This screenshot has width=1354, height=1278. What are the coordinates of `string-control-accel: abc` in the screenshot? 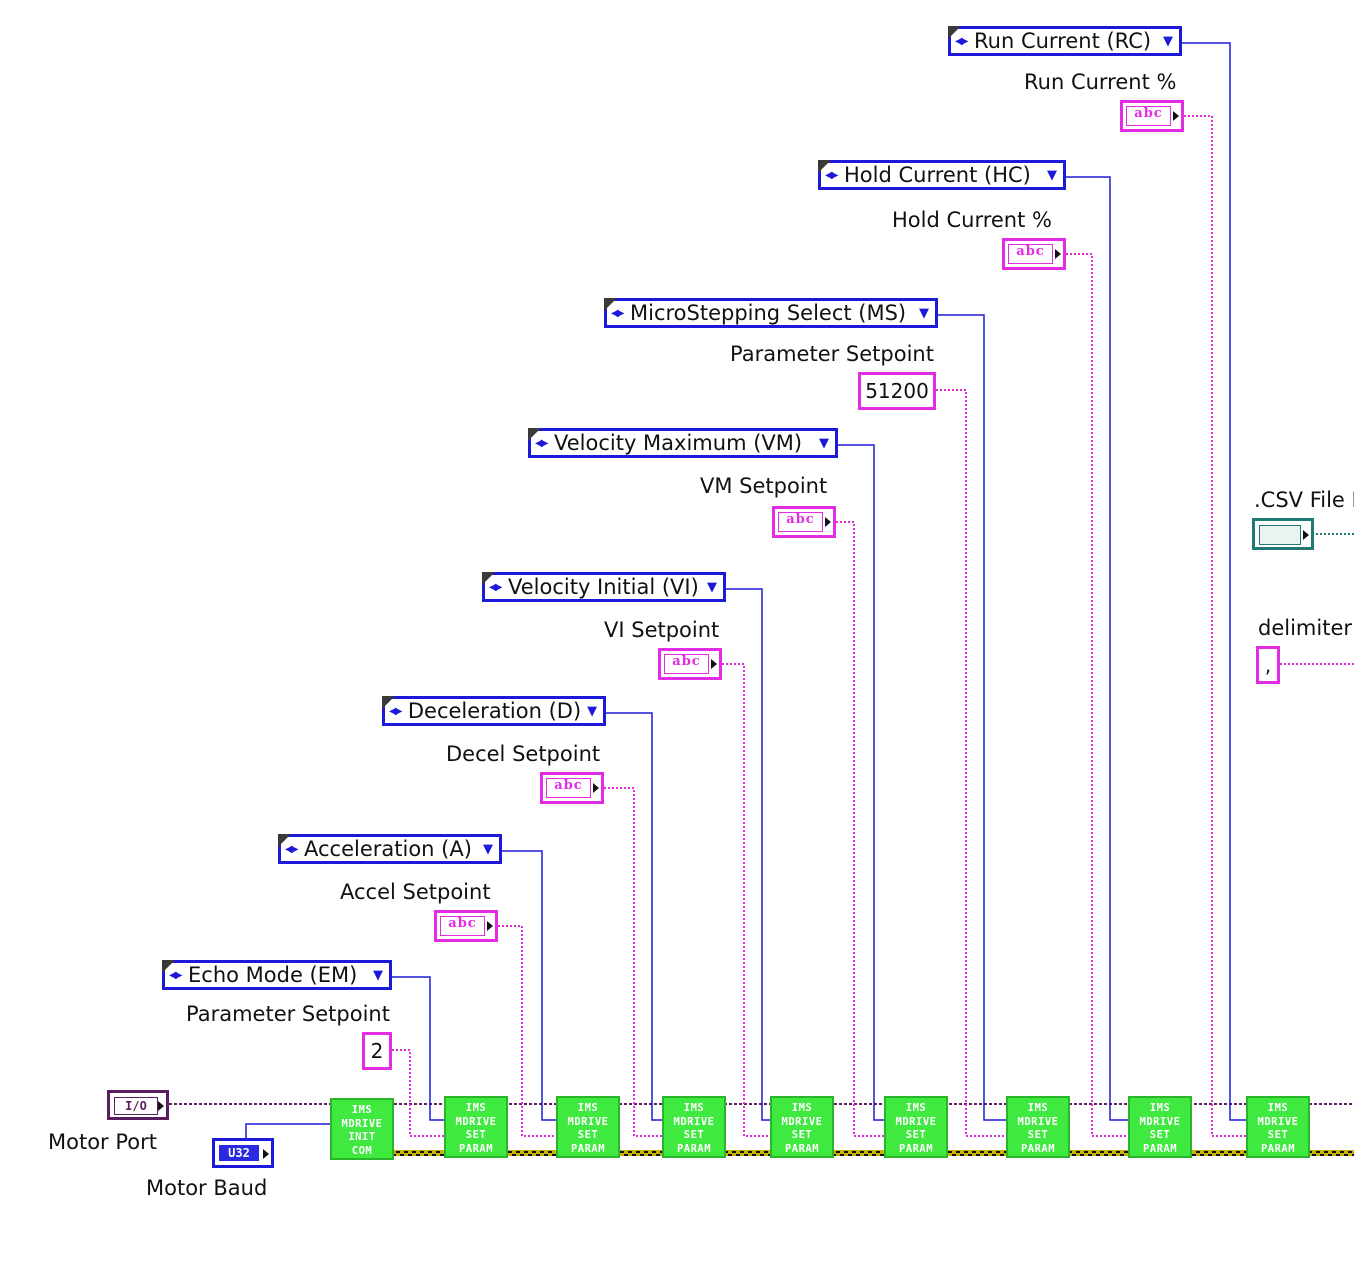 It's located at (466, 926).